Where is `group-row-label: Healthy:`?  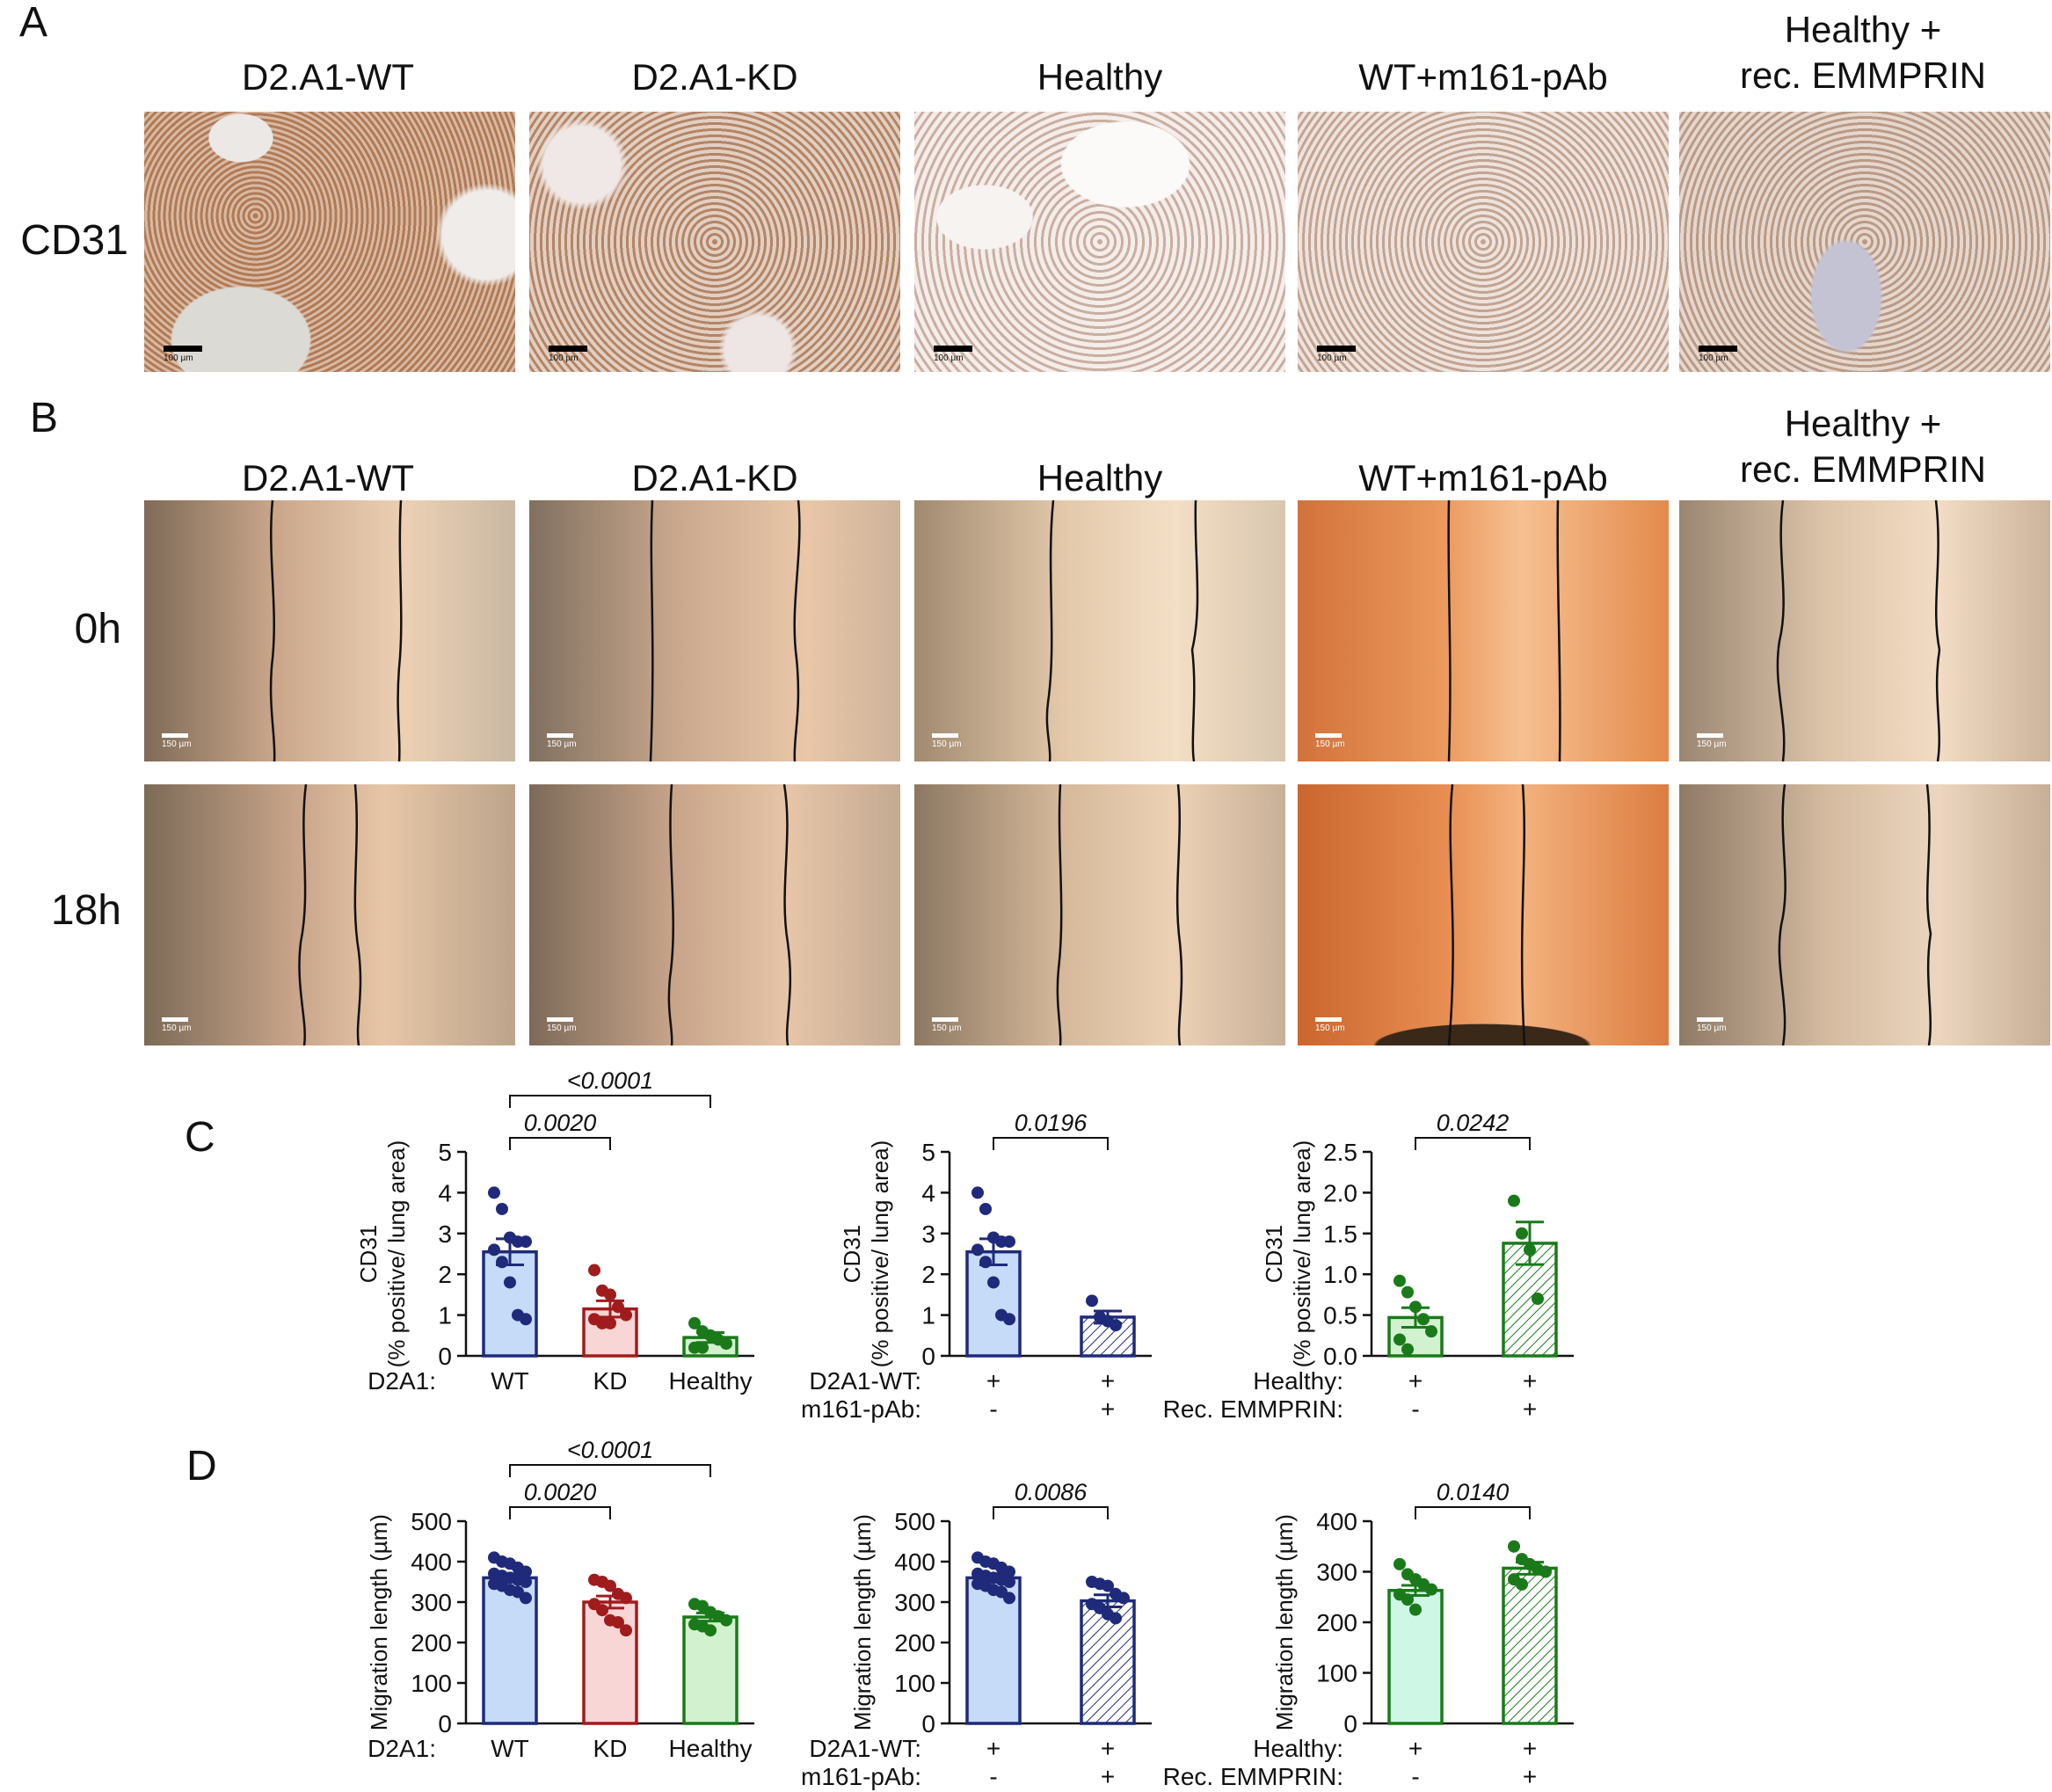 group-row-label: Healthy: is located at coordinates (1298, 1748).